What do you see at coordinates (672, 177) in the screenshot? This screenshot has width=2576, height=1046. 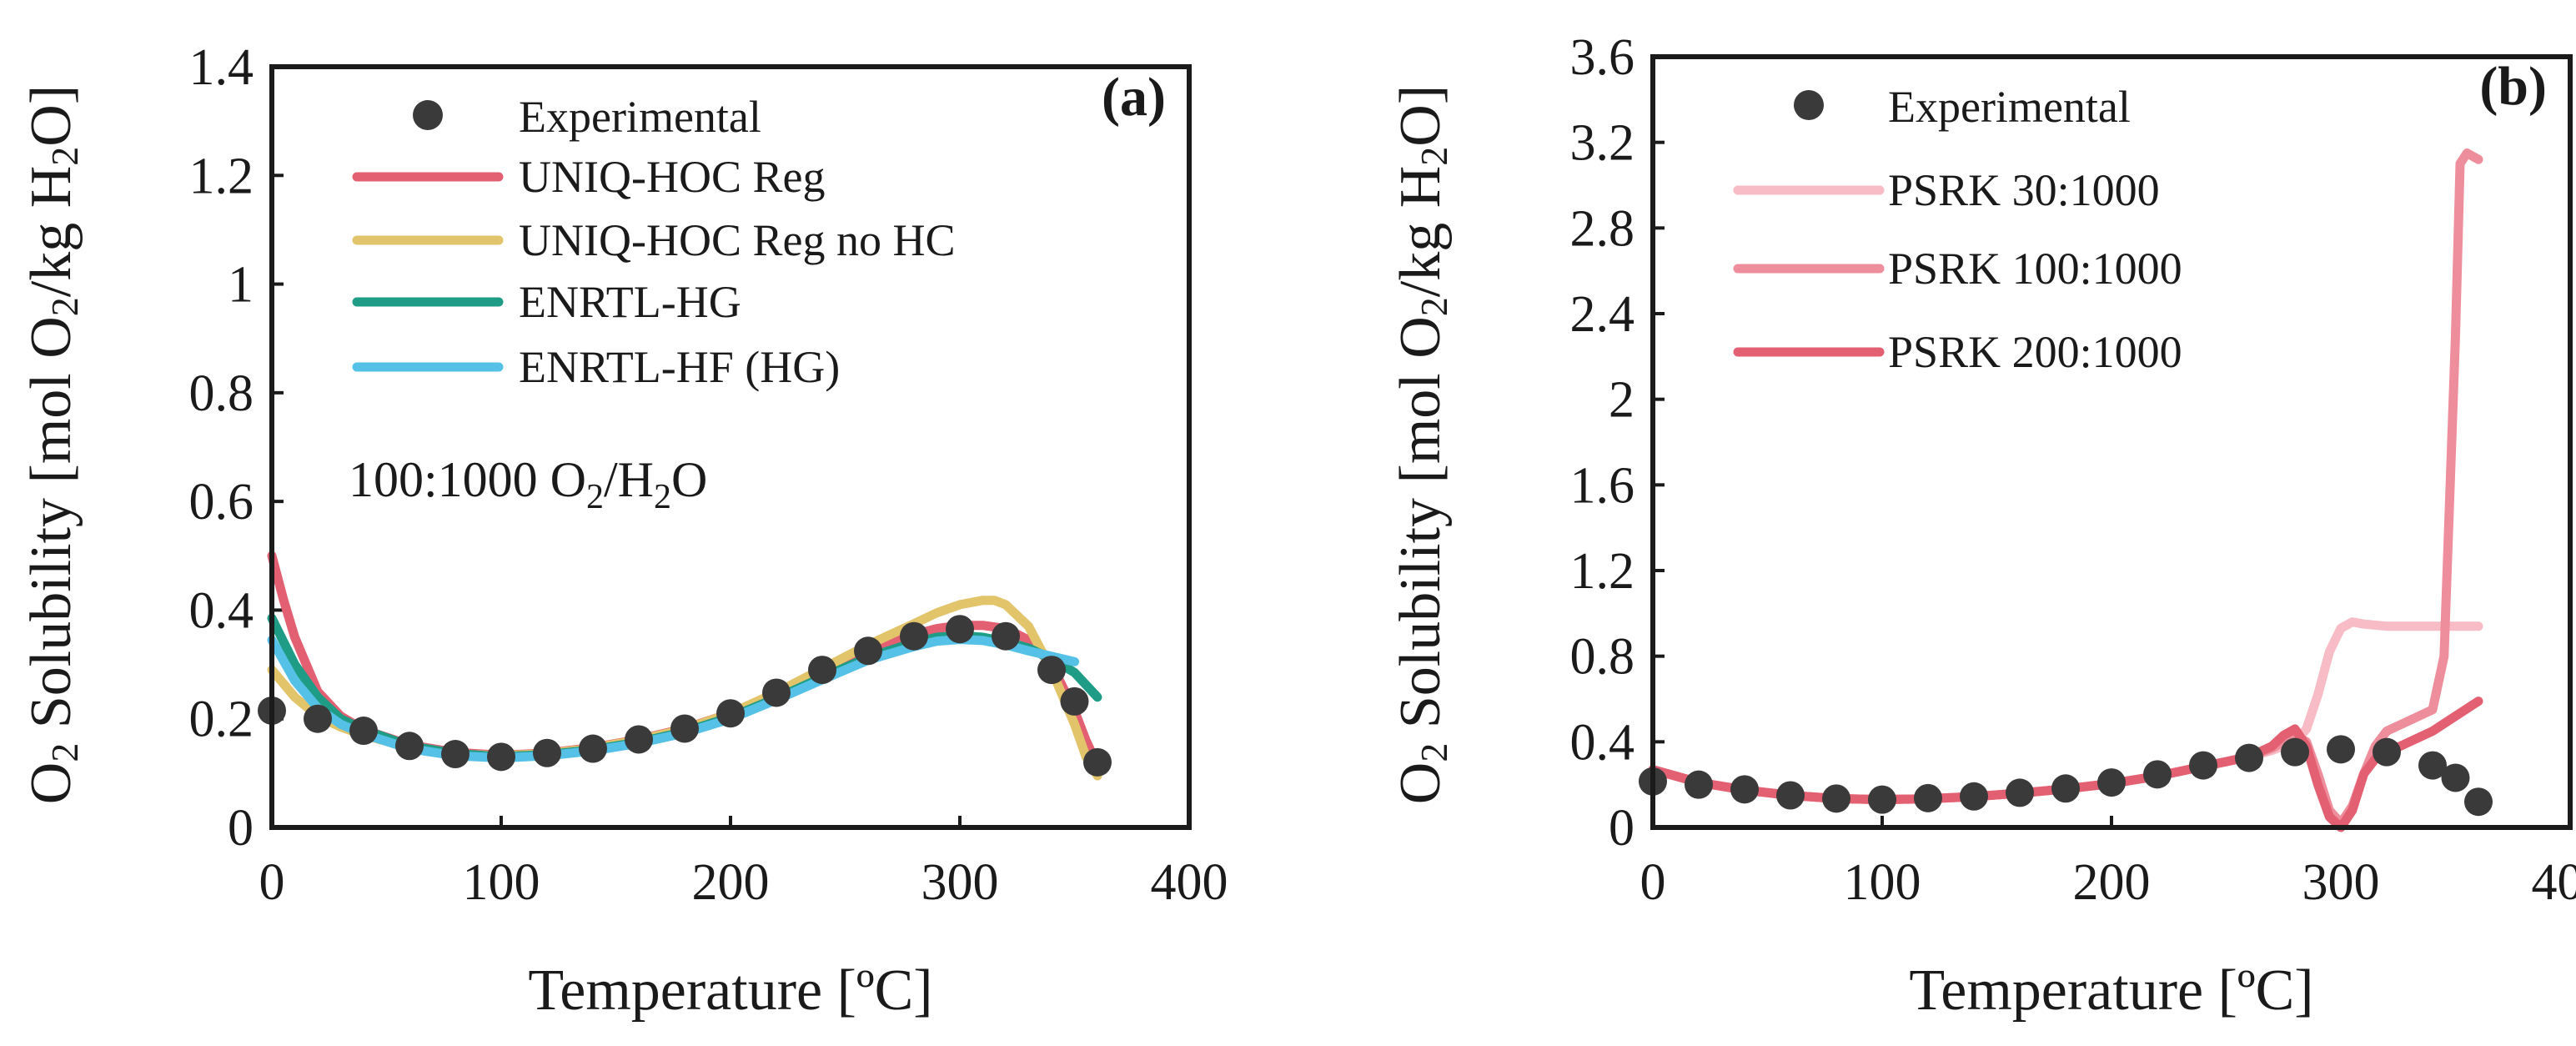 I see `panel-a-legend-label-uniq-hoc-reg: UNIQ-HOC Reg` at bounding box center [672, 177].